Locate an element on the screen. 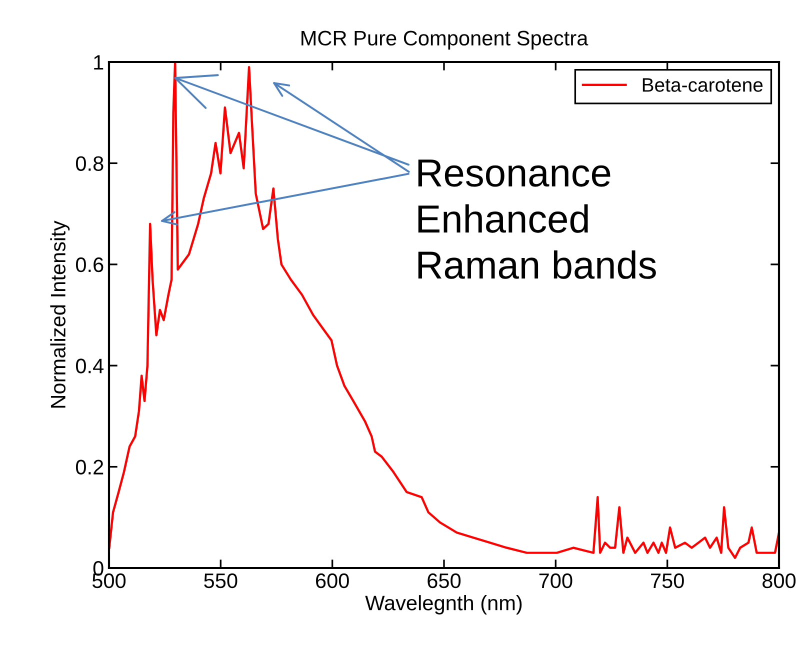 This screenshot has height=648, width=809. x-tick-label: 700 is located at coordinates (555, 580).